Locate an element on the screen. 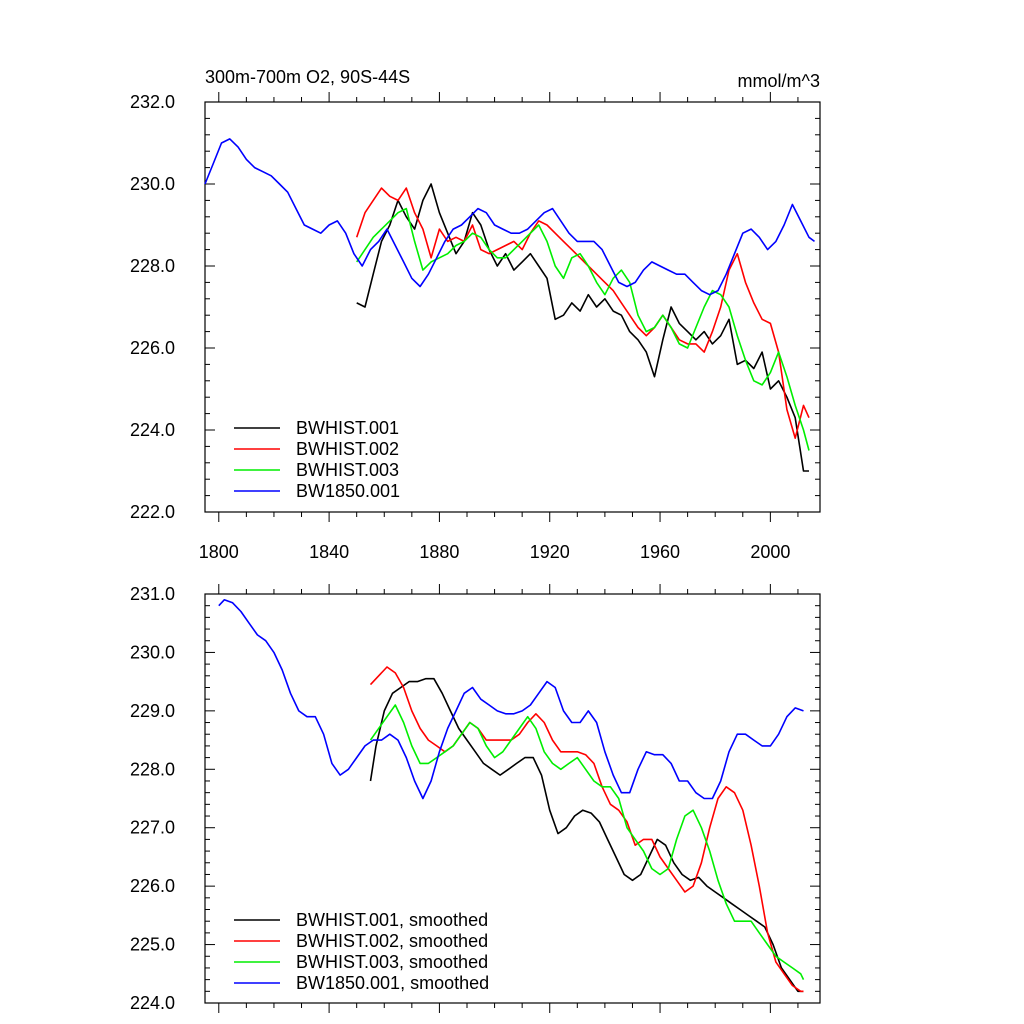 This screenshot has height=1024, width=1024. legend-label: BW1850.001, smoothed is located at coordinates (392, 983).